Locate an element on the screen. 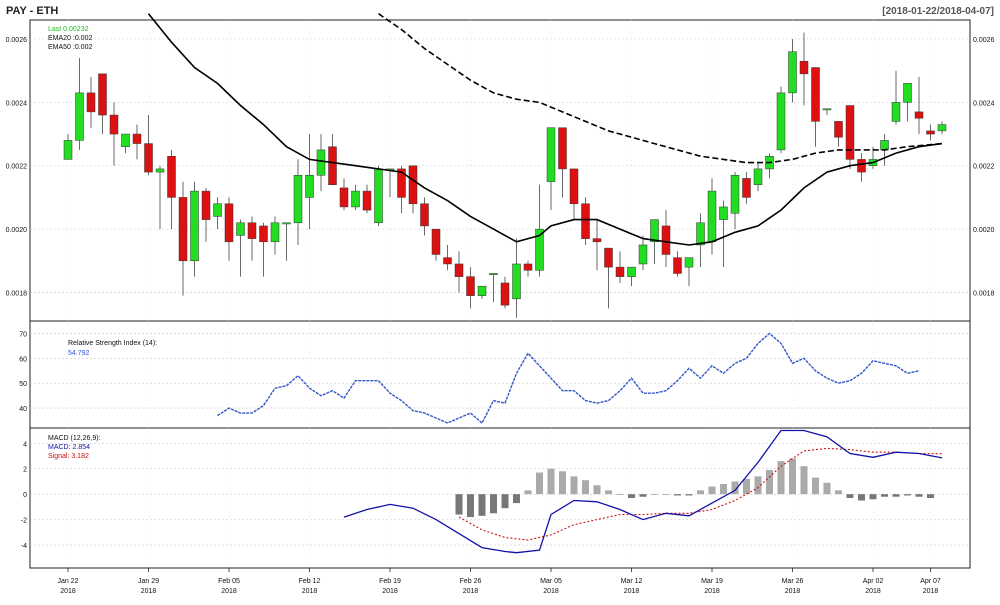 The image size is (1000, 605). macd-tick-label: 4 is located at coordinates (25, 444).